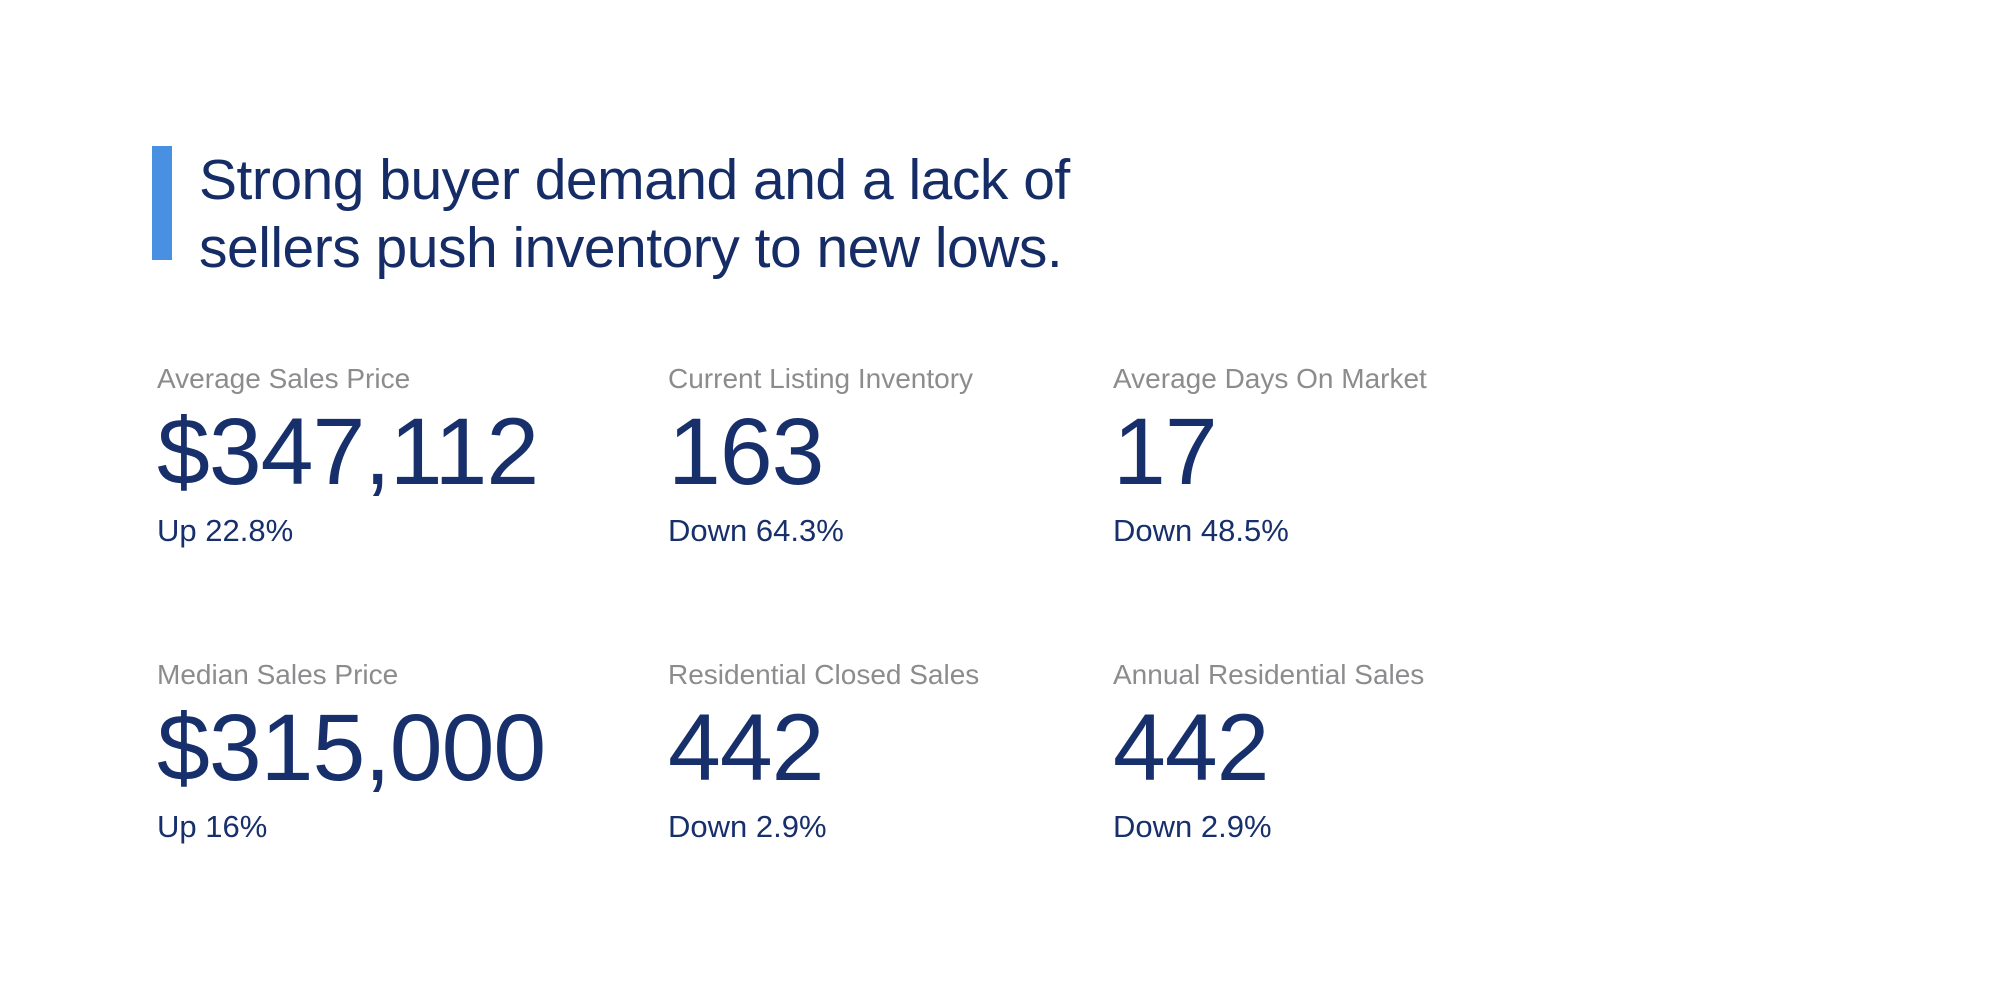  Describe the element at coordinates (1201, 530) in the screenshot. I see `stat-change: Down 48.5%` at that location.